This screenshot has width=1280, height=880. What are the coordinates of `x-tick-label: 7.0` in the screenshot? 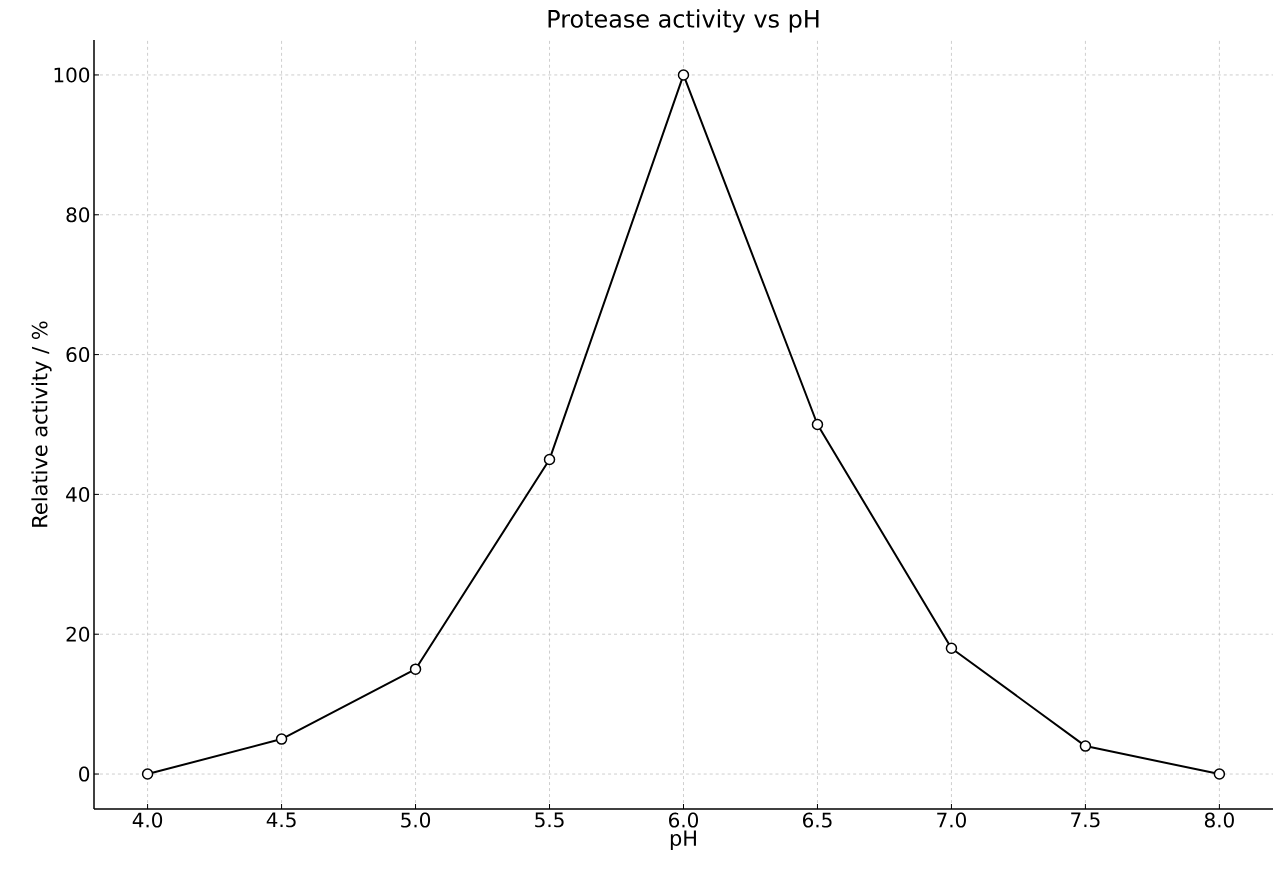 It's located at (951, 820).